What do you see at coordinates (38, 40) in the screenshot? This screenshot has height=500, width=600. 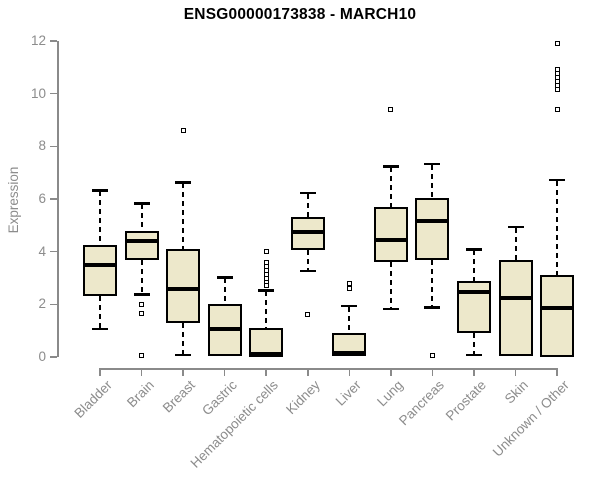 I see `y-tick-label: 12` at bounding box center [38, 40].